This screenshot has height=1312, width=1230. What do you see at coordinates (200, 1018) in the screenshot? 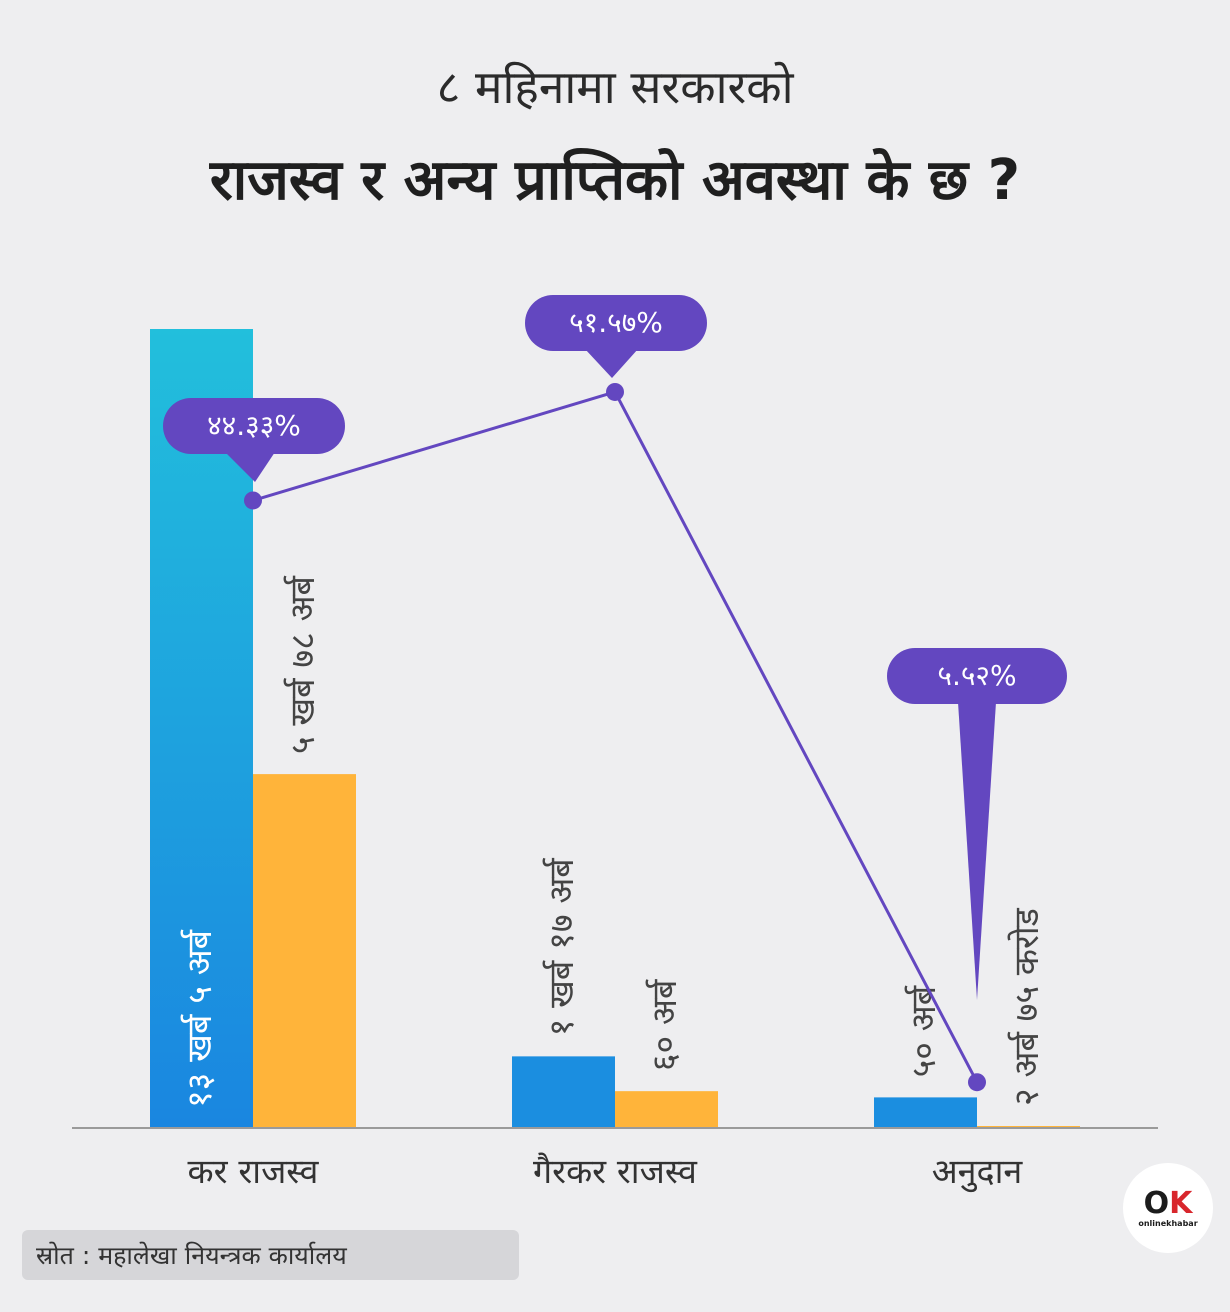
I see `bar-label-s1-1: १३ खर्ब ५ अर्ब` at bounding box center [200, 1018].